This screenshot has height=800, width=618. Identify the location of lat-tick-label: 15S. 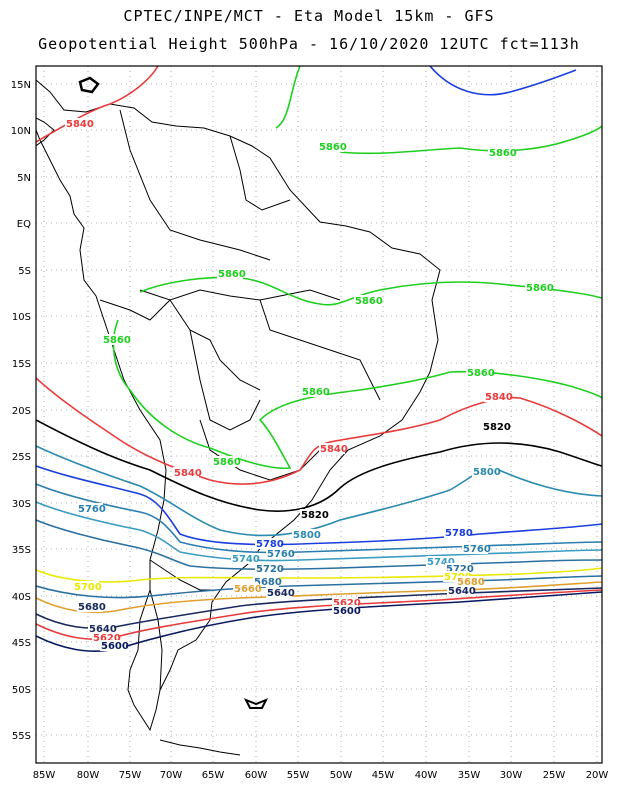
(21, 364).